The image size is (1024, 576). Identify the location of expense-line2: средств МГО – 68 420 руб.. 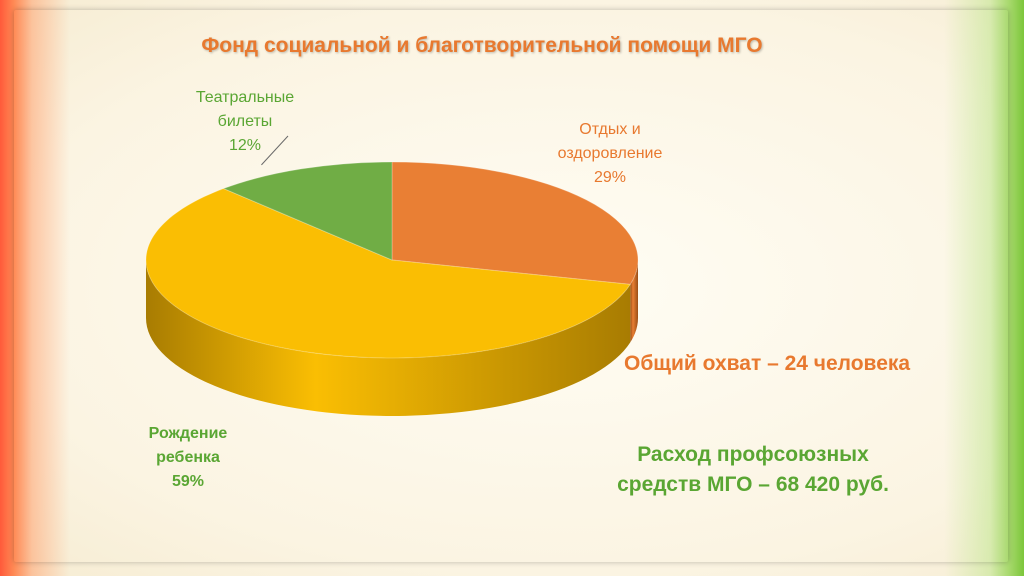
(753, 484).